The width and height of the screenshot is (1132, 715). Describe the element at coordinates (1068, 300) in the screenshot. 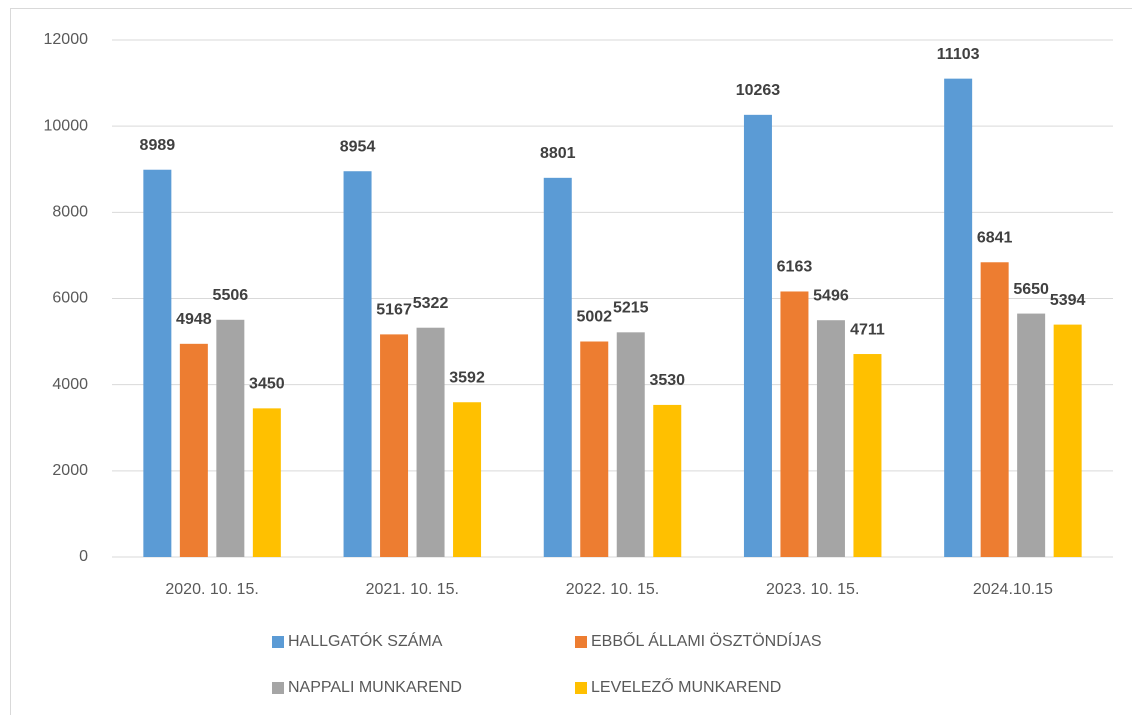

I see `value-label: 5394` at that location.